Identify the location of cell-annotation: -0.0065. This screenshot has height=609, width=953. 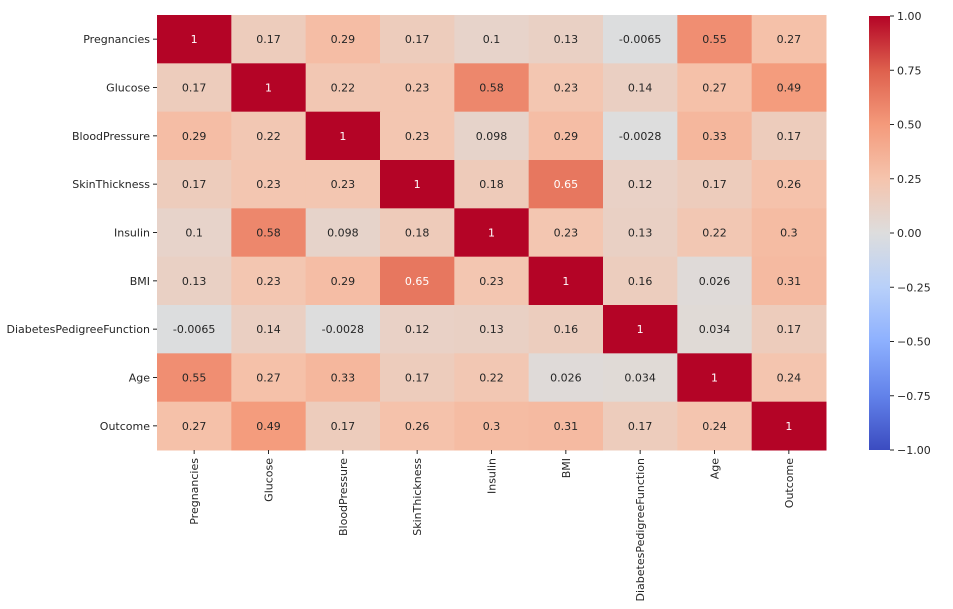
(194, 329).